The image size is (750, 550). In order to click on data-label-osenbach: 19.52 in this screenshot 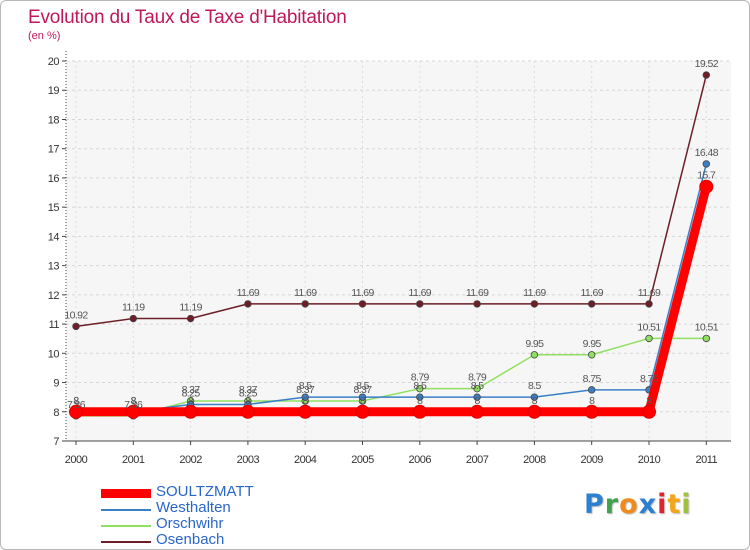, I will do `click(707, 64)`.